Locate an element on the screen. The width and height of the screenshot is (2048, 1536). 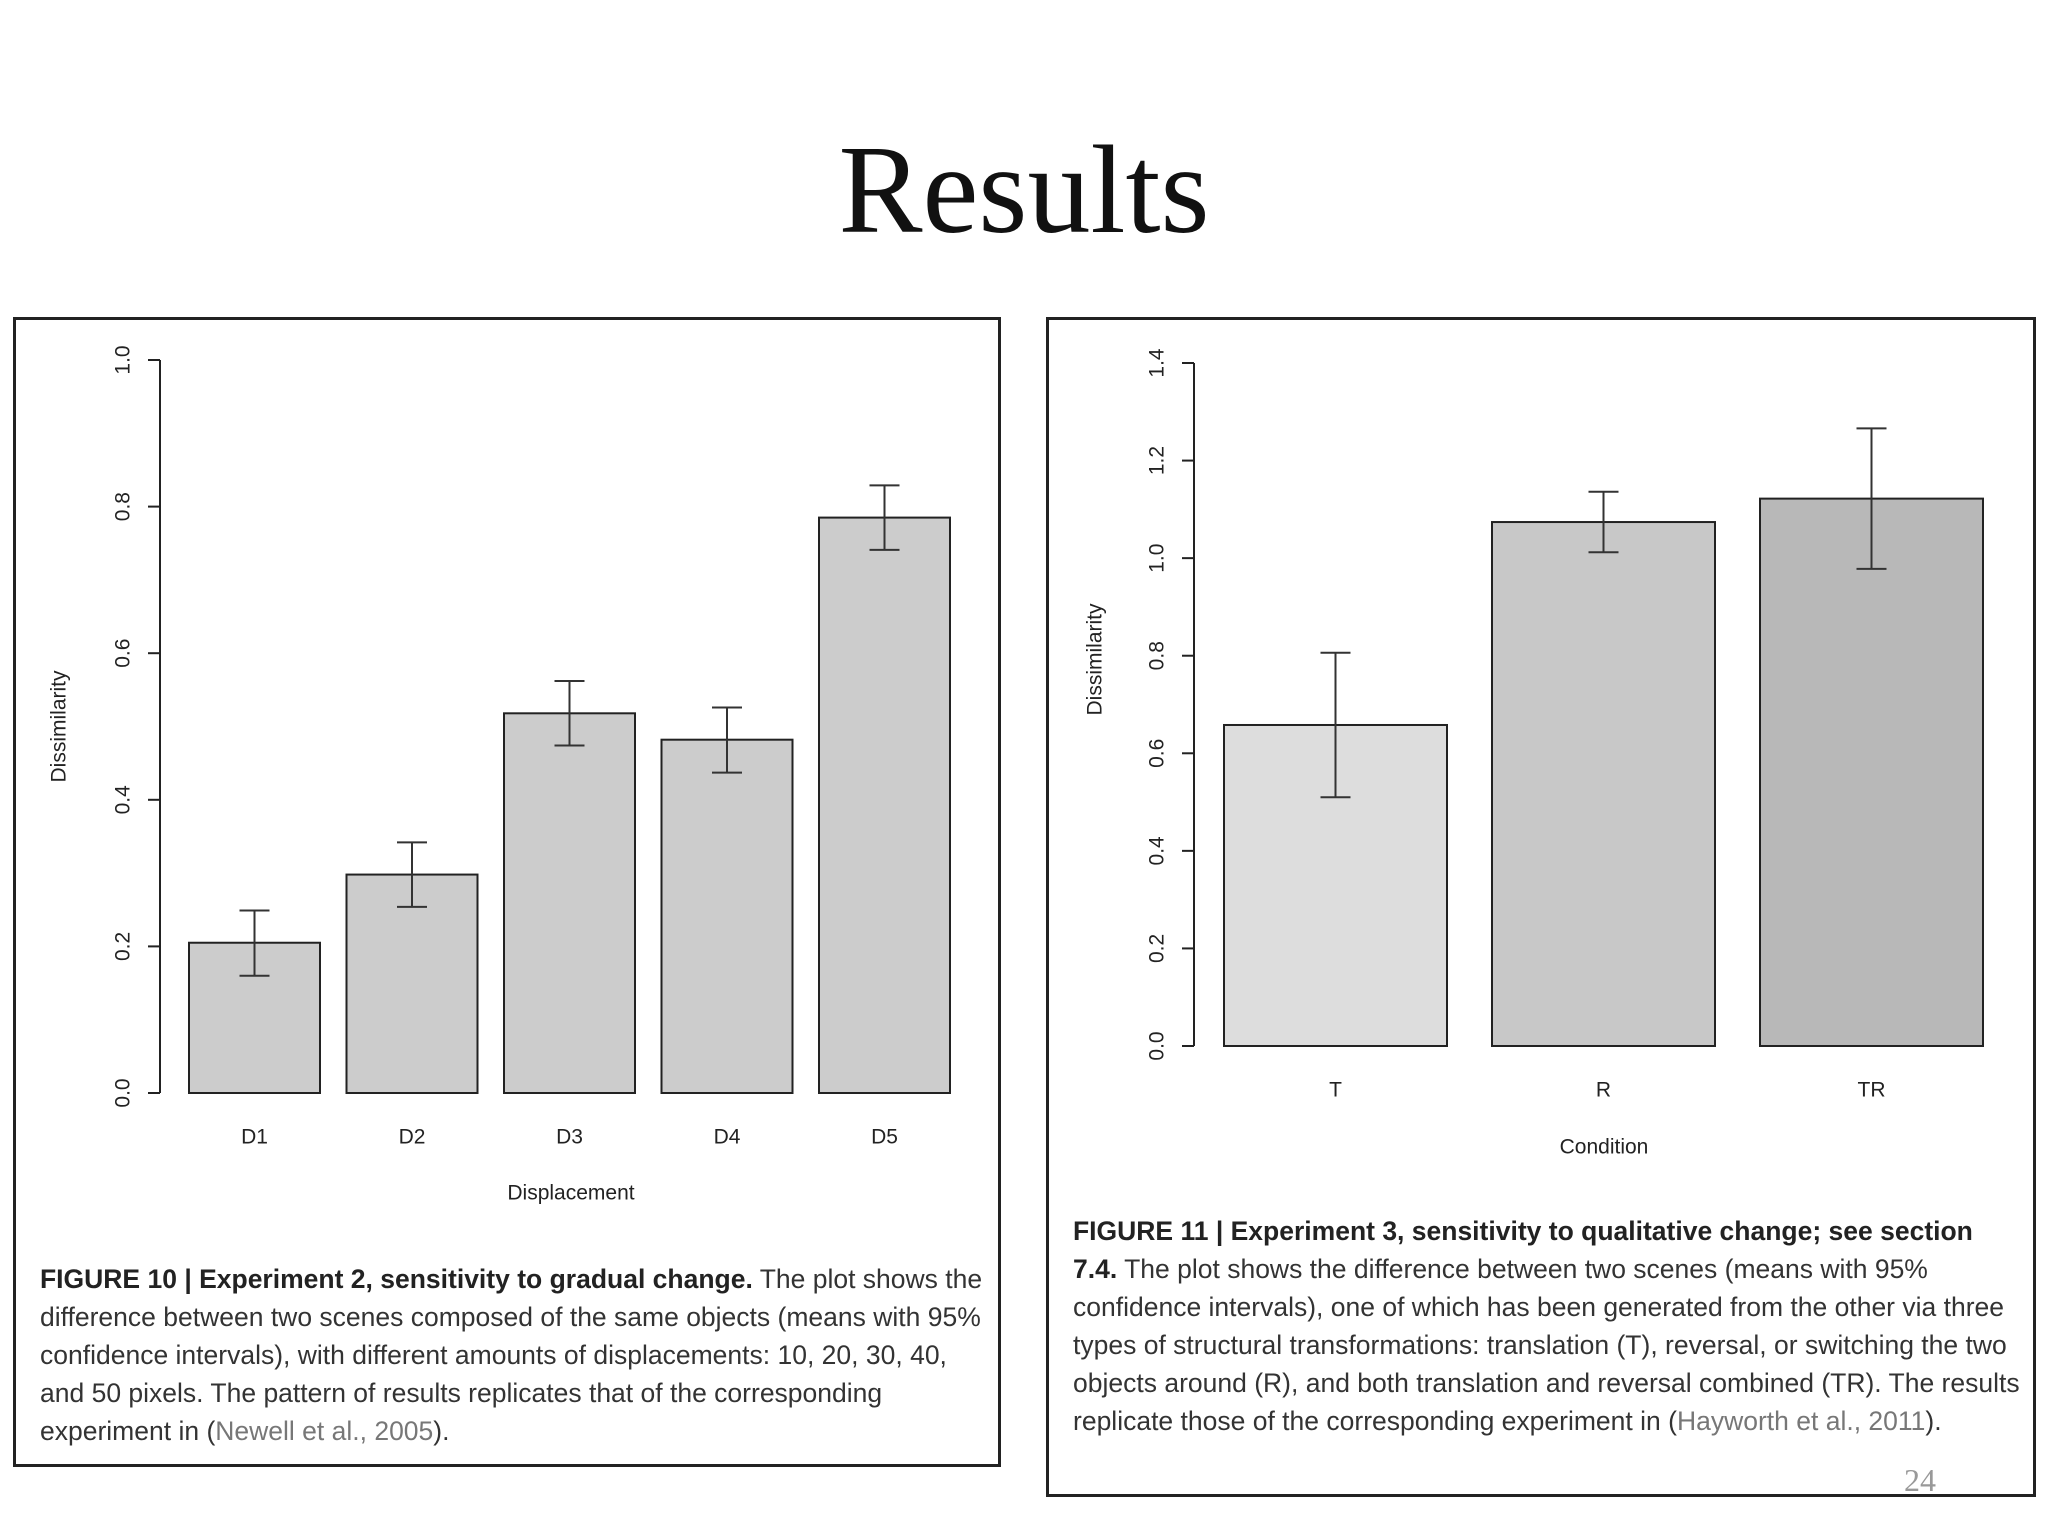
bar-d4 is located at coordinates (727, 916).